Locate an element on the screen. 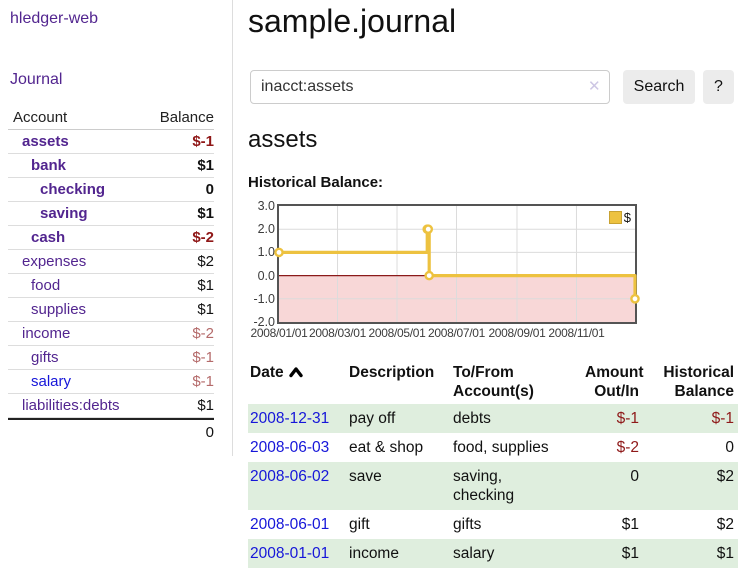  account-row: income $-2 is located at coordinates (111, 334).